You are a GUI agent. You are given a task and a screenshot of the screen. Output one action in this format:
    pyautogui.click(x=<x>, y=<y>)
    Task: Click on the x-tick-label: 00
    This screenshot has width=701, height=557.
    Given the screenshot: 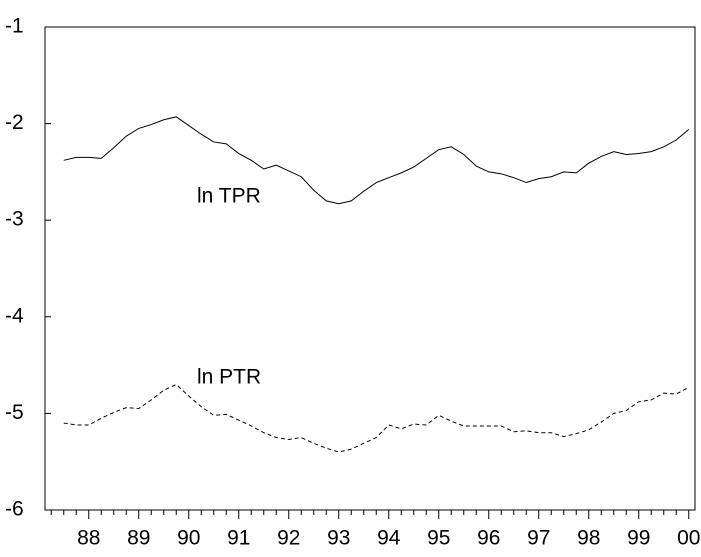 What is the action you would take?
    pyautogui.click(x=688, y=538)
    